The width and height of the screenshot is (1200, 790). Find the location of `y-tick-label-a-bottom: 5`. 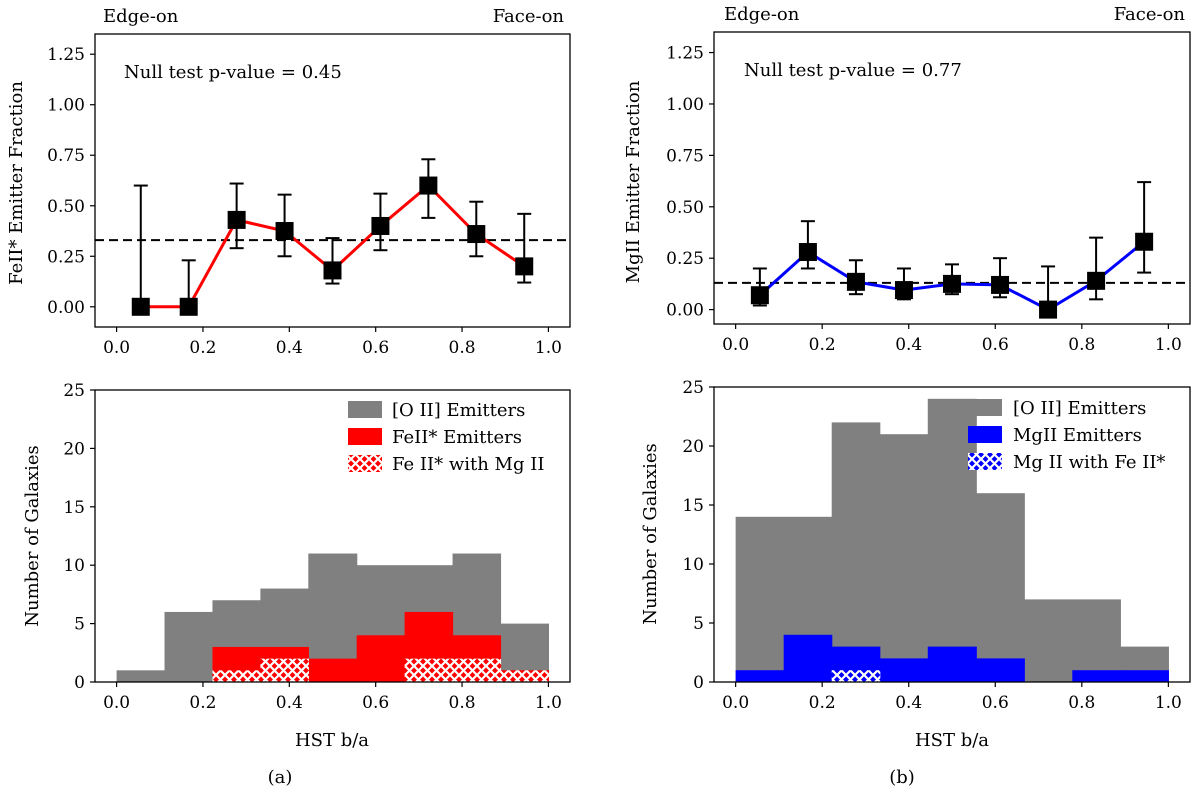

y-tick-label-a-bottom: 5 is located at coordinates (79, 625).